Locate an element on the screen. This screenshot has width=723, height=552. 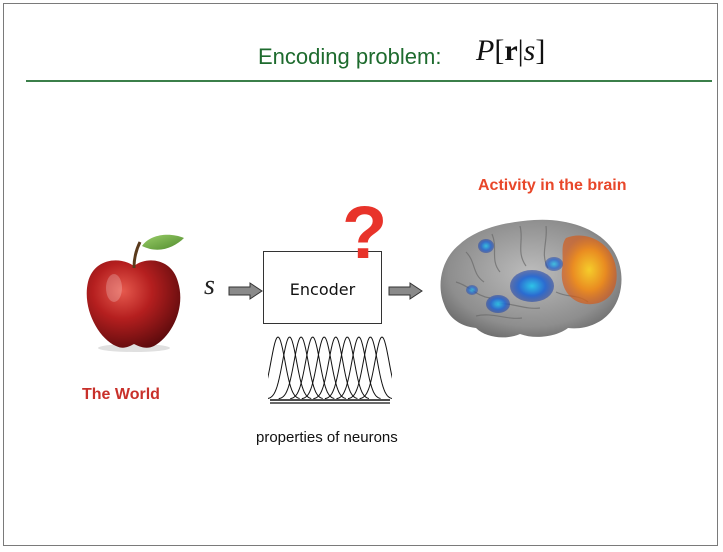
tuning-curves-icon is located at coordinates (330, 370).